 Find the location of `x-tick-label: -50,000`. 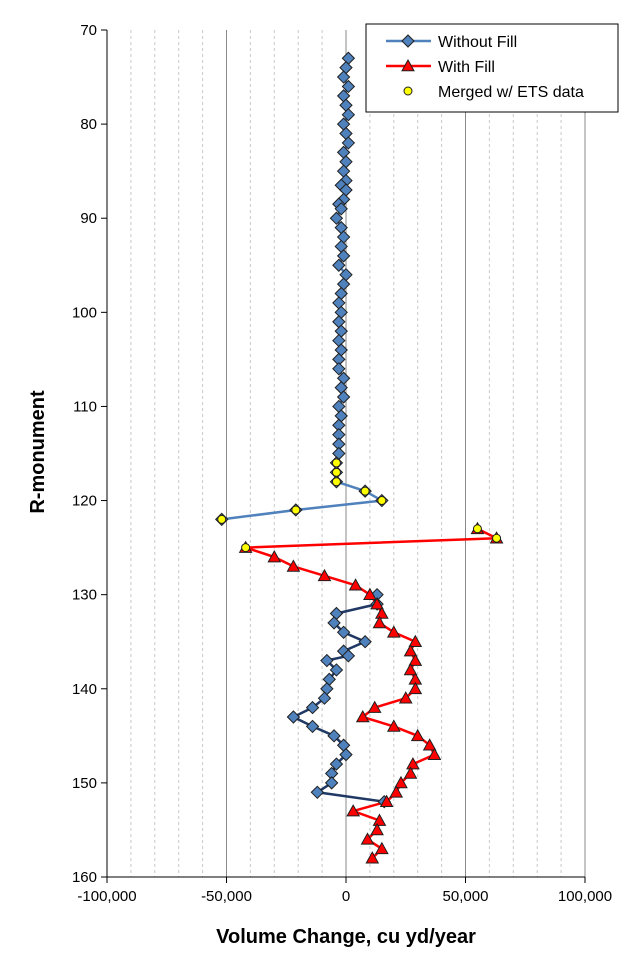

x-tick-label: -50,000 is located at coordinates (226, 896).